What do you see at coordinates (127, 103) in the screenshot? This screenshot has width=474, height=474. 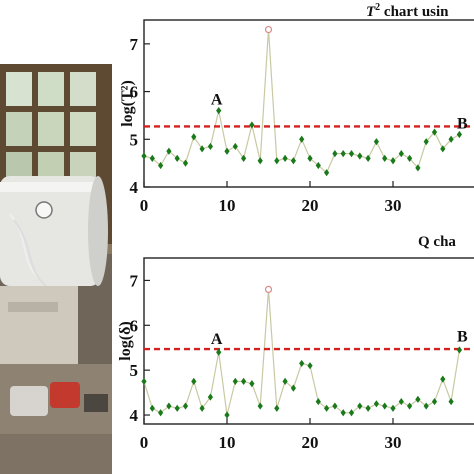 I see `y-axis-label: log(T²)` at bounding box center [127, 103].